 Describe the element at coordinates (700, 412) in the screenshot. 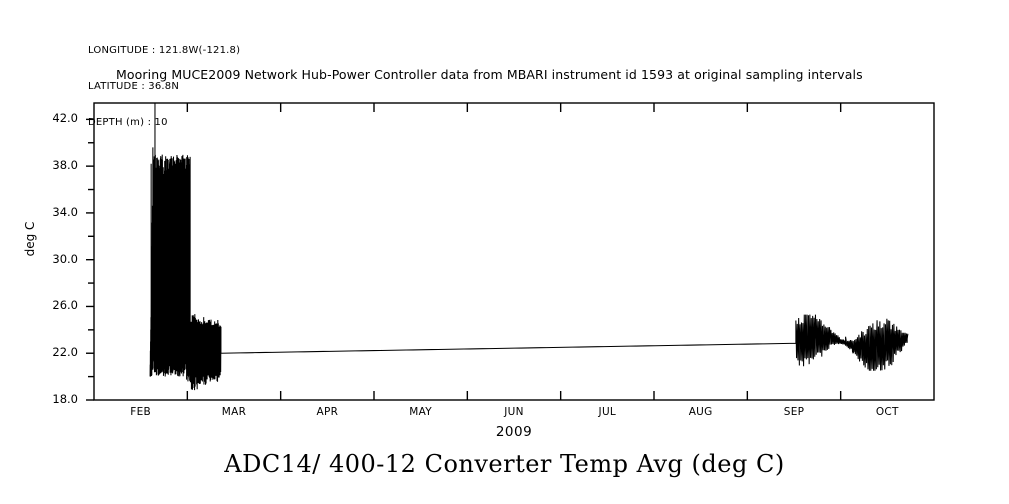

I see `x-tick-label: AUG` at that location.